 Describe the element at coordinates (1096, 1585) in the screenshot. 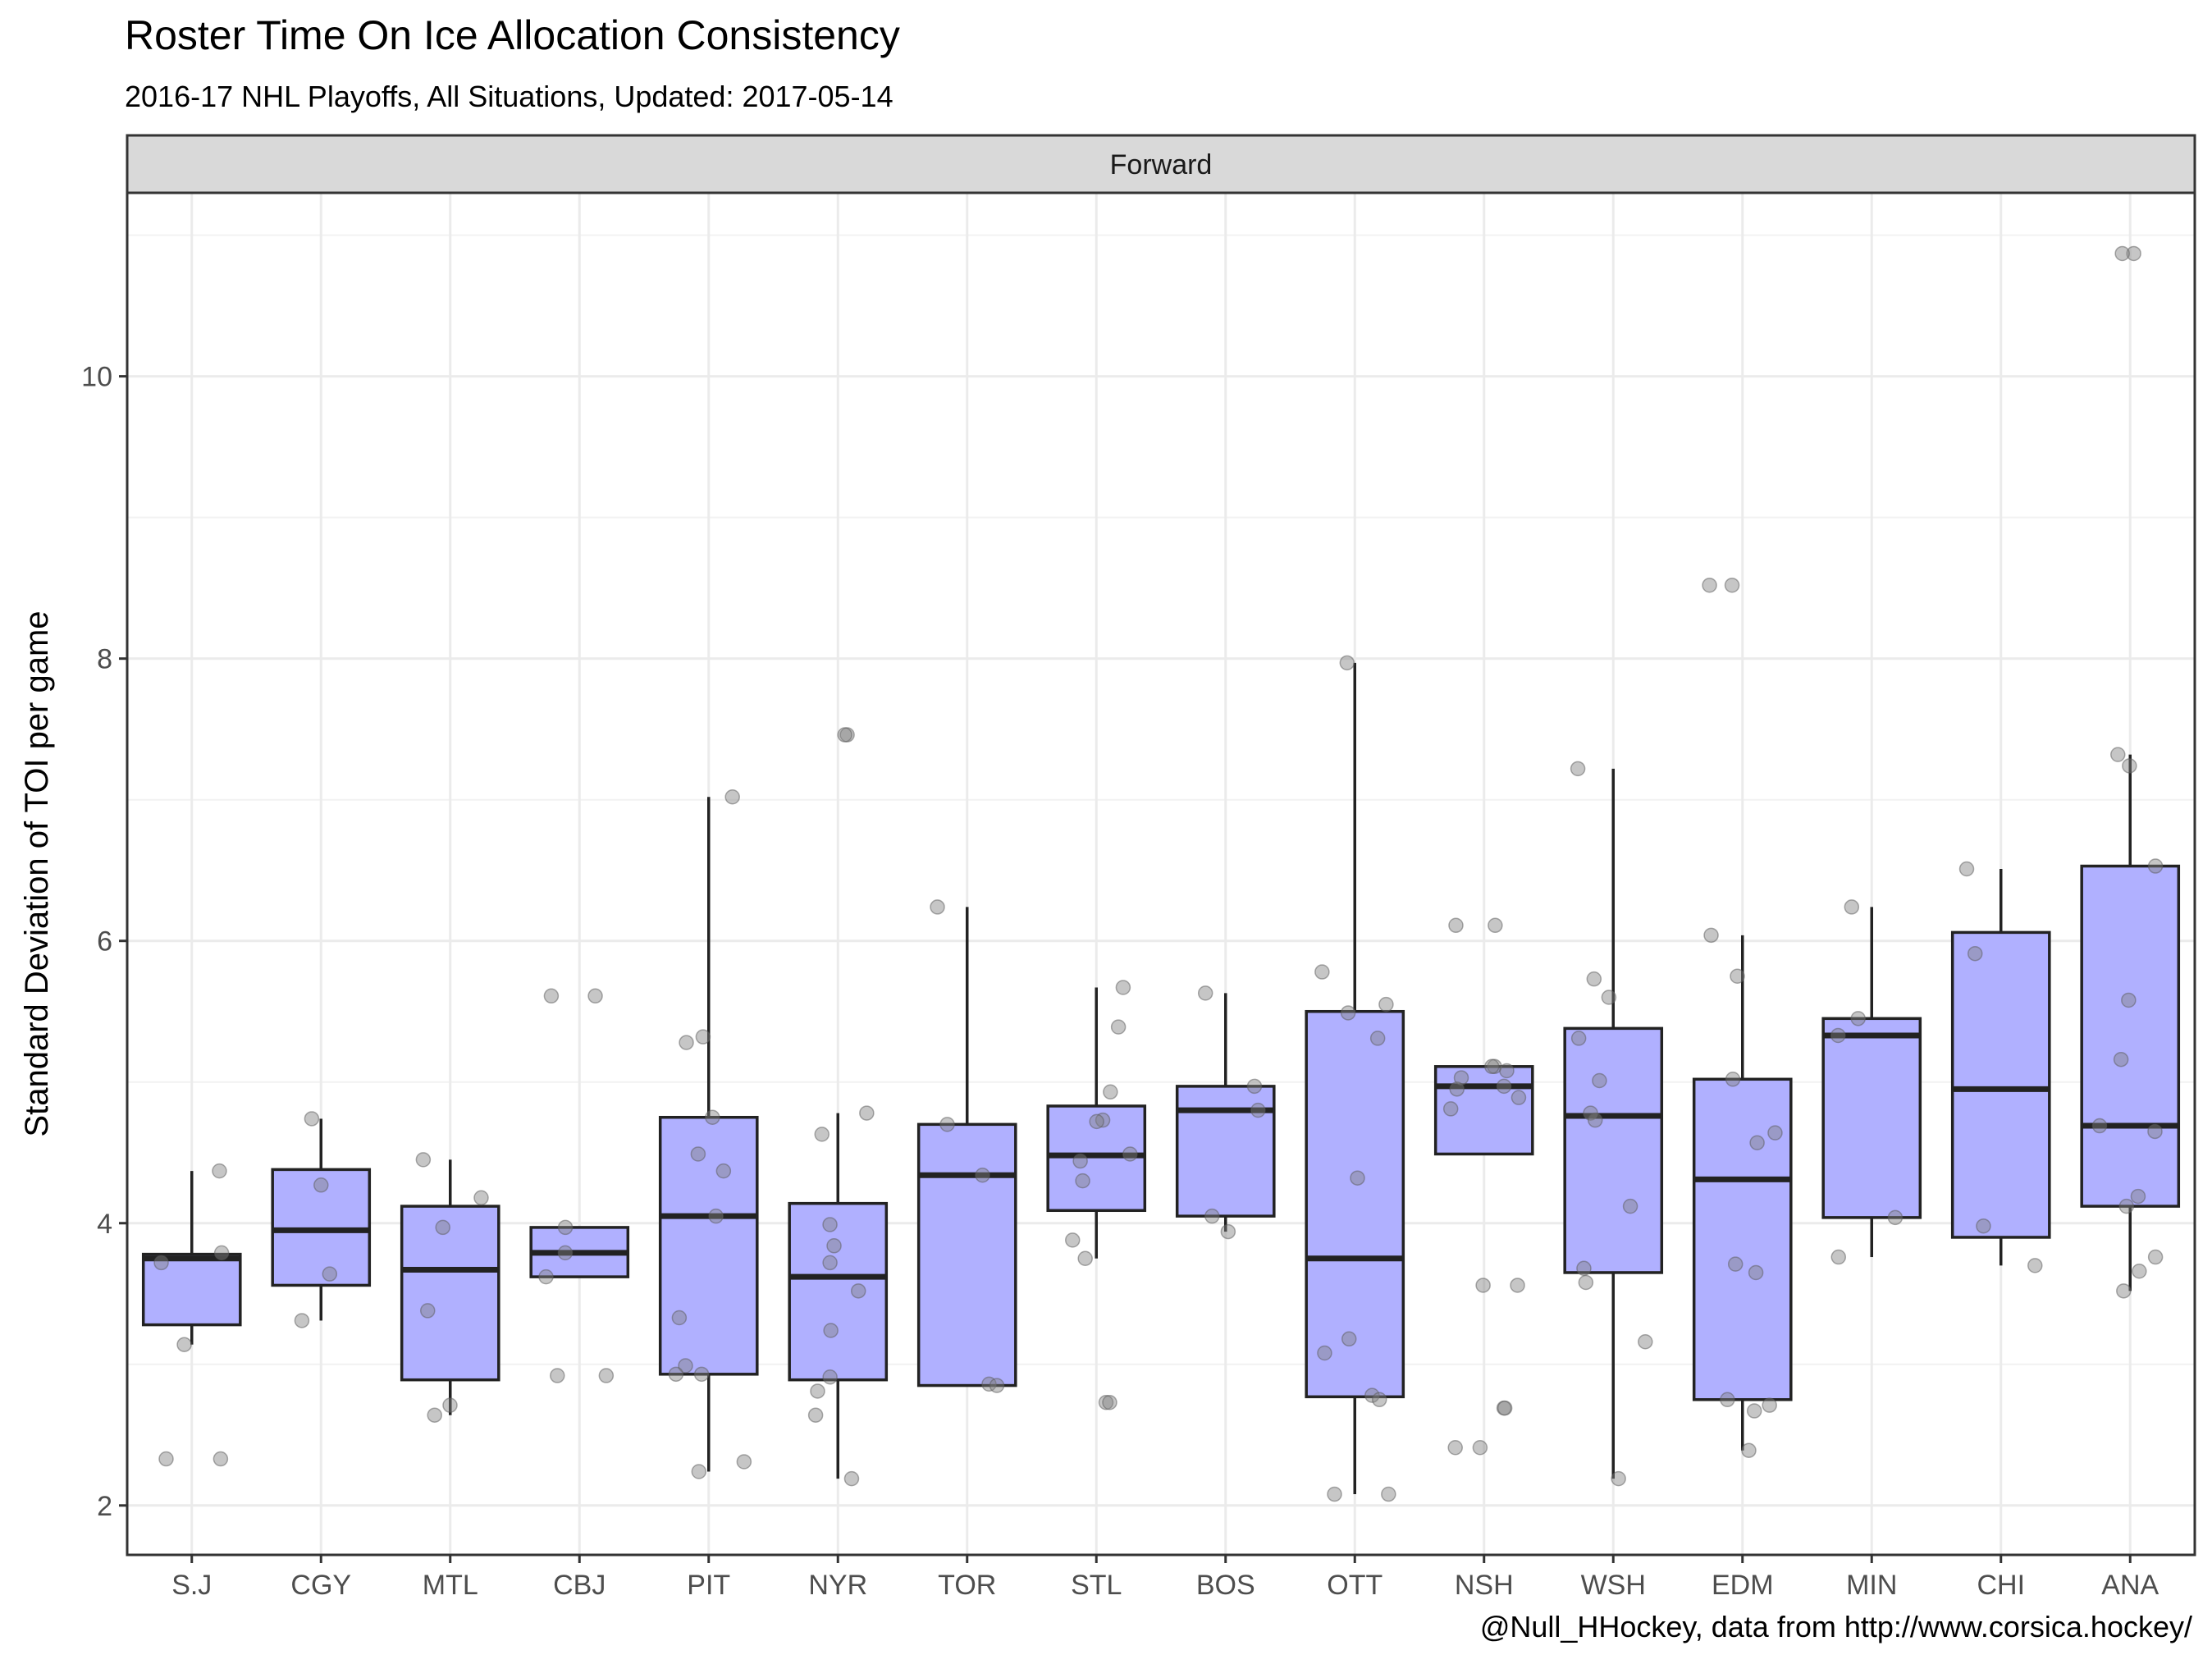

I see `x-tick-label: STL` at that location.